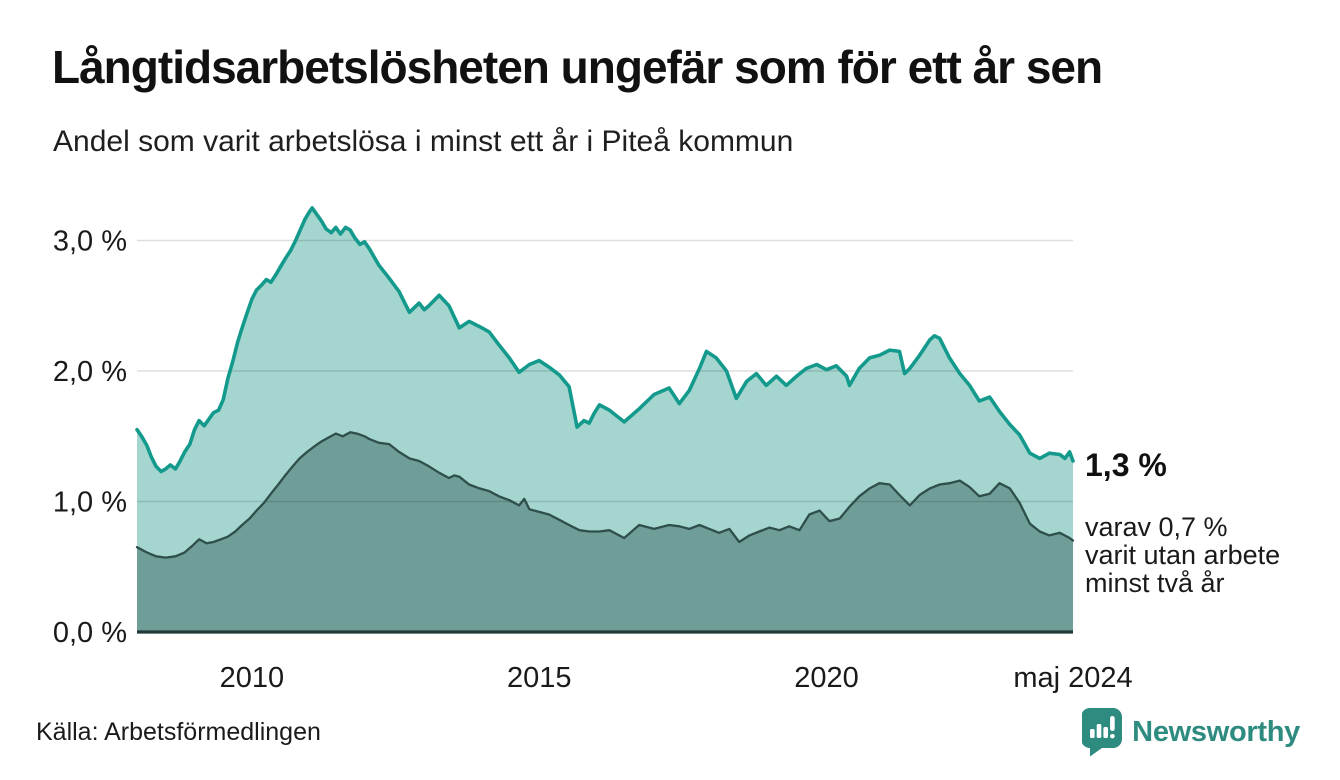 This screenshot has height=780, width=1340. What do you see at coordinates (252, 678) in the screenshot?
I see `x-tick-label: 2010` at bounding box center [252, 678].